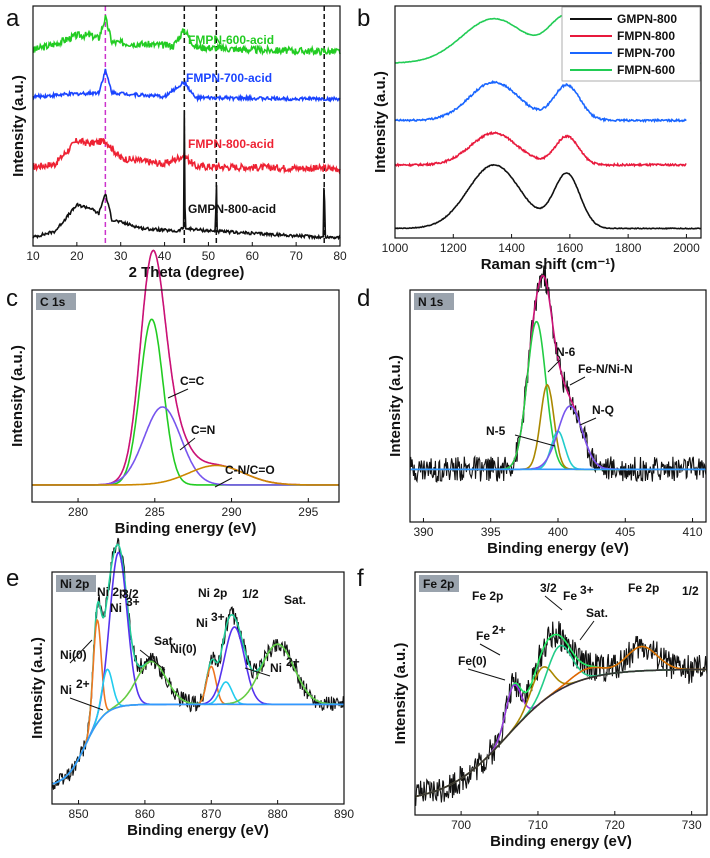 This screenshot has height=858, width=710. What do you see at coordinates (232, 209) in the screenshot?
I see `series-label: GMPN-800-acid` at bounding box center [232, 209].